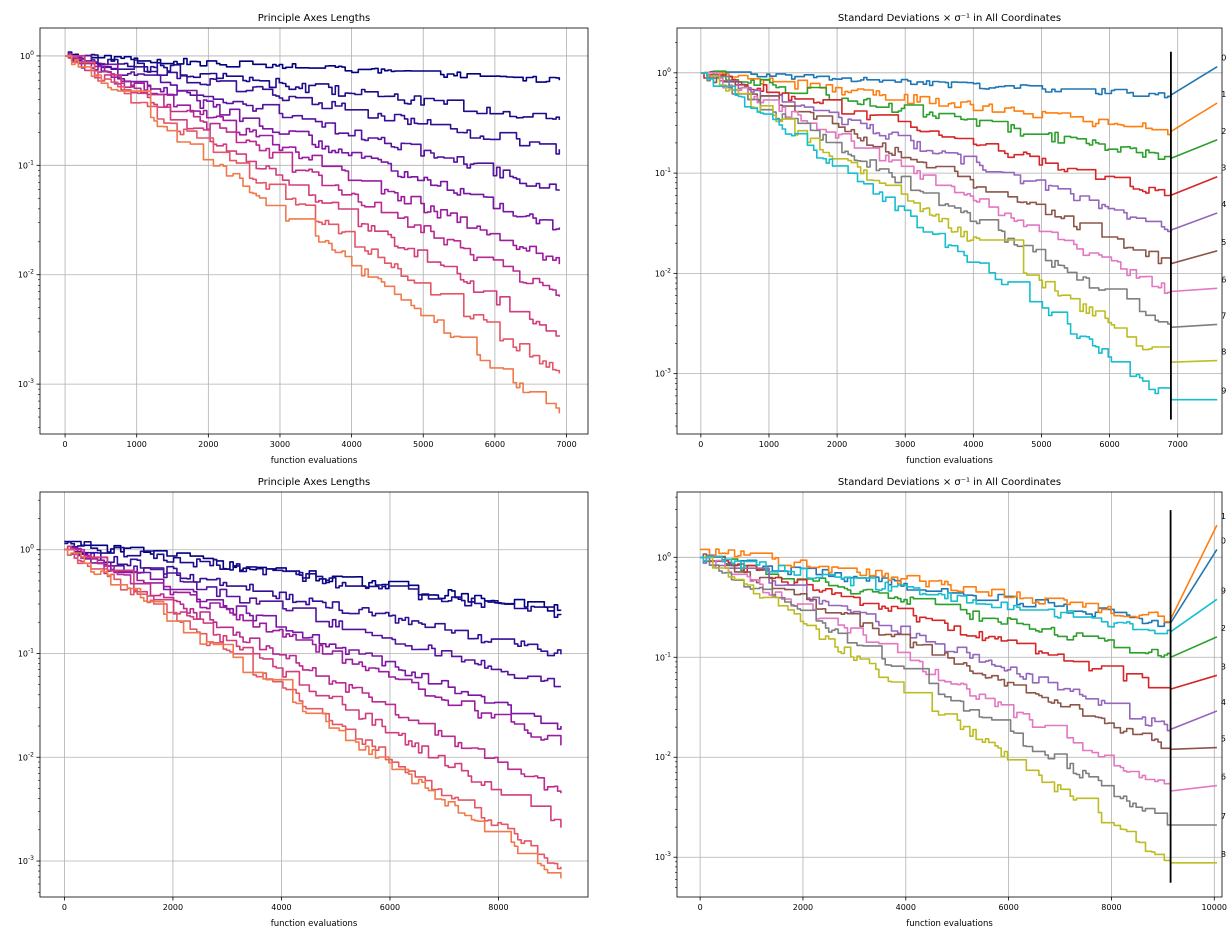  What do you see at coordinates (769, 444) in the screenshot?
I see `x-tick-label: 1000` at bounding box center [769, 444].